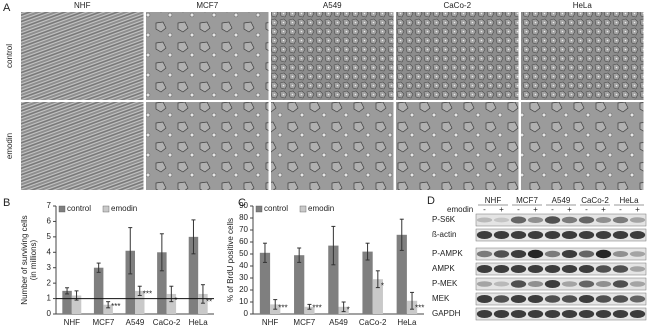 This screenshot has width=650, height=330. What do you see at coordinates (431, 201) in the screenshot?
I see `panel-label: D` at bounding box center [431, 201].